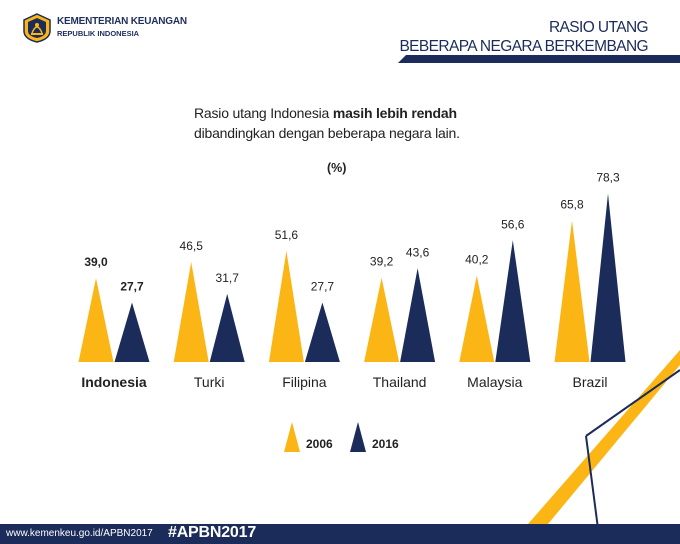  What do you see at coordinates (608, 277) in the screenshot?
I see `bar-brazil-2016` at bounding box center [608, 277].